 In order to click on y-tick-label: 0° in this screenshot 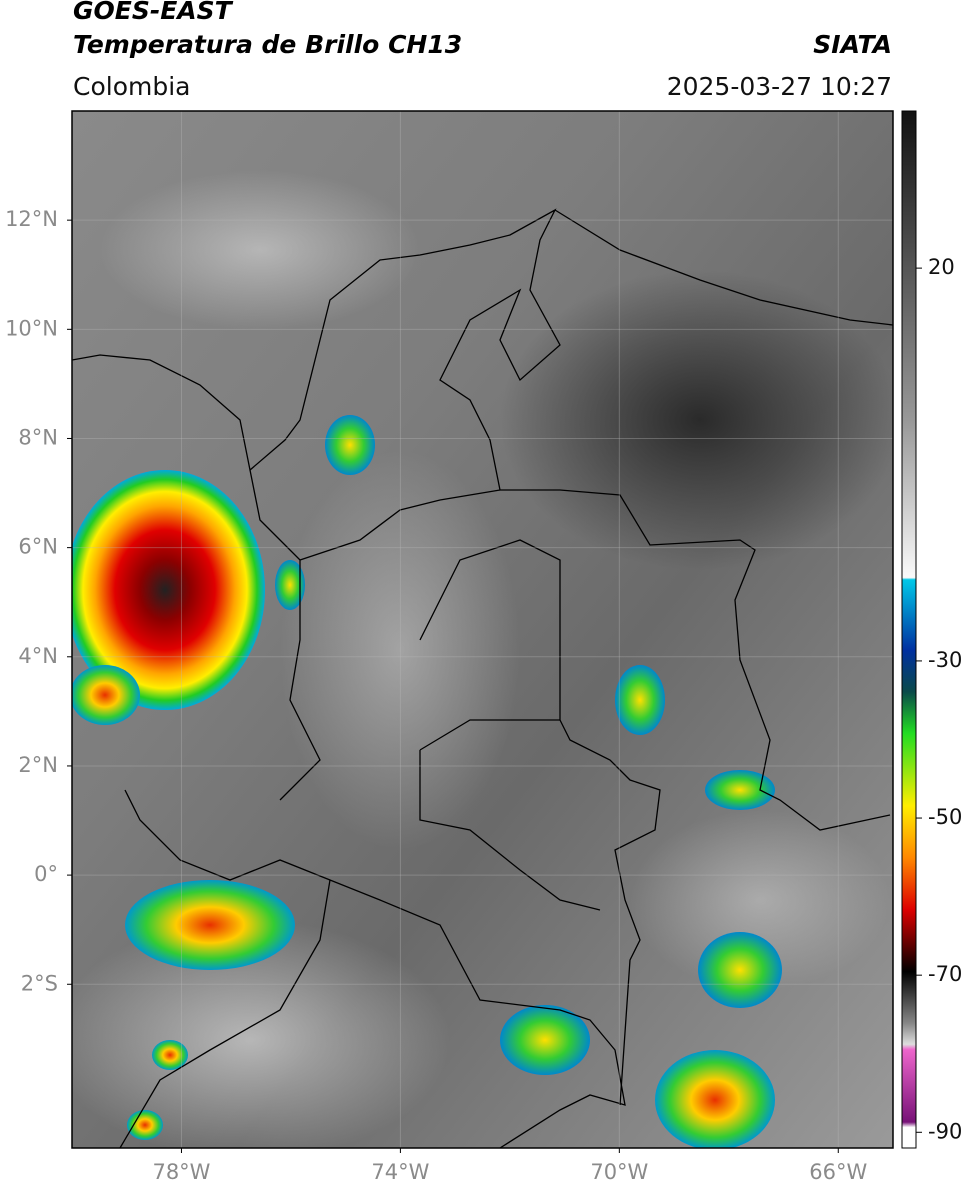, I will do `click(46, 874)`.